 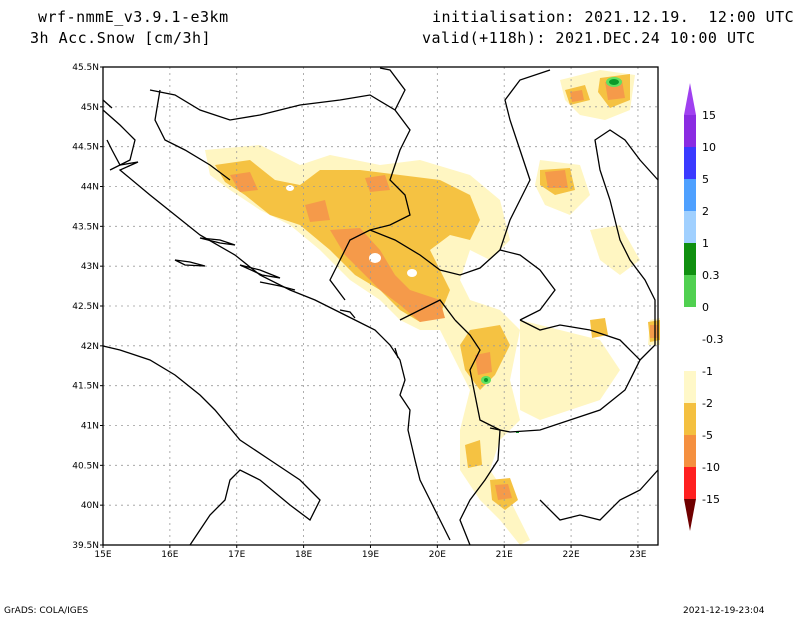 I want to click on lat-tick-label: 40N, so click(x=90, y=506).